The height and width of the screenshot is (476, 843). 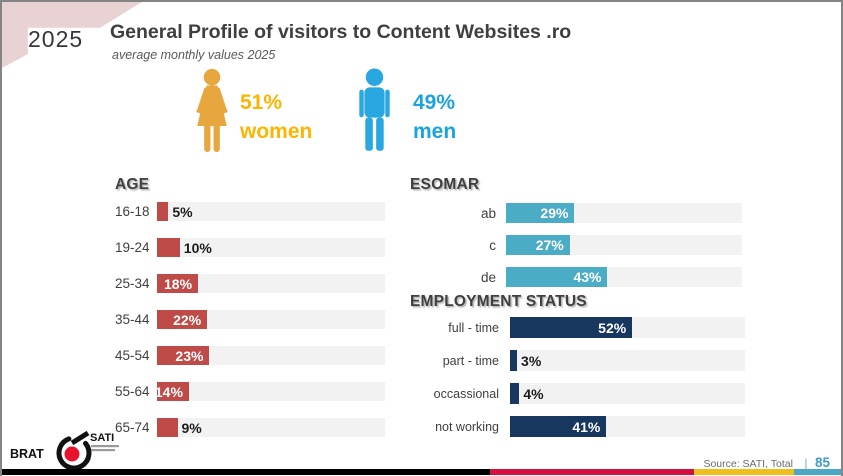 I want to click on age-row: 45-54 23%, so click(x=250, y=355).